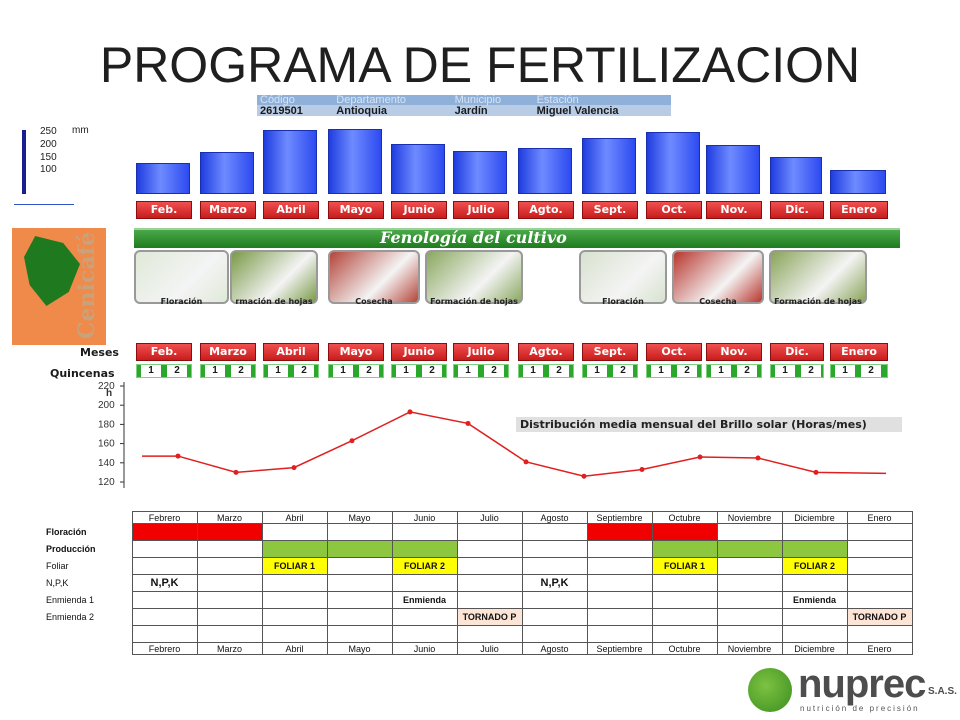 This screenshot has height=720, width=960. Describe the element at coordinates (181, 301) in the screenshot. I see `phenology-photo-label: Floración` at that location.